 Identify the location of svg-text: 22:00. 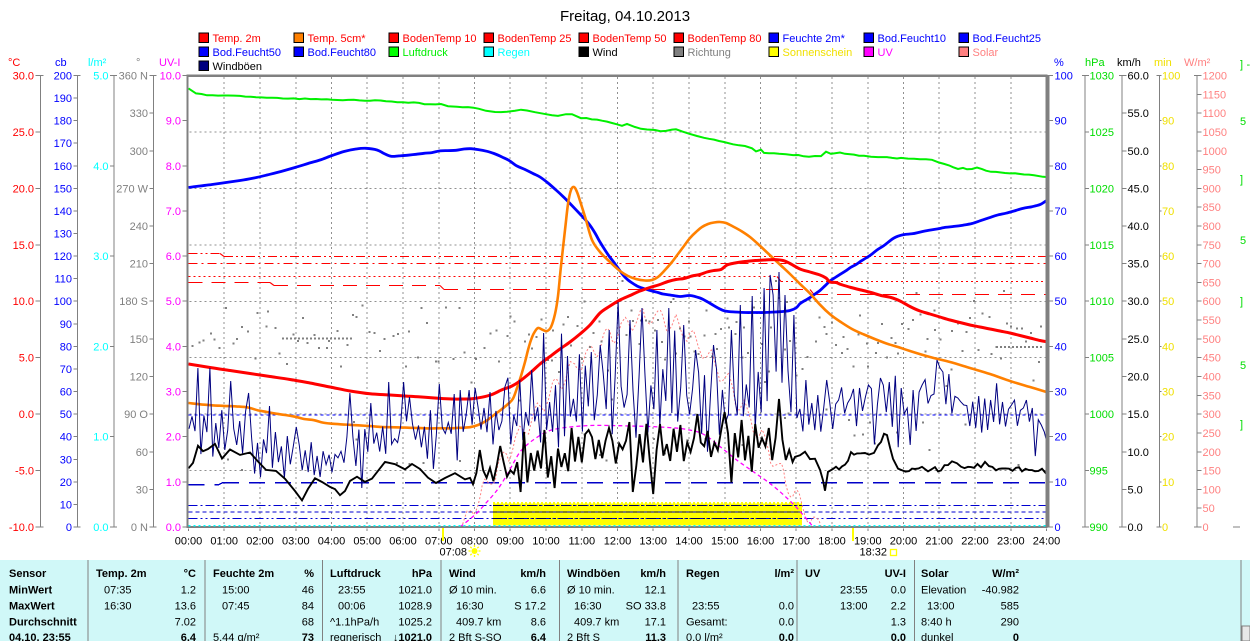
(975, 542).